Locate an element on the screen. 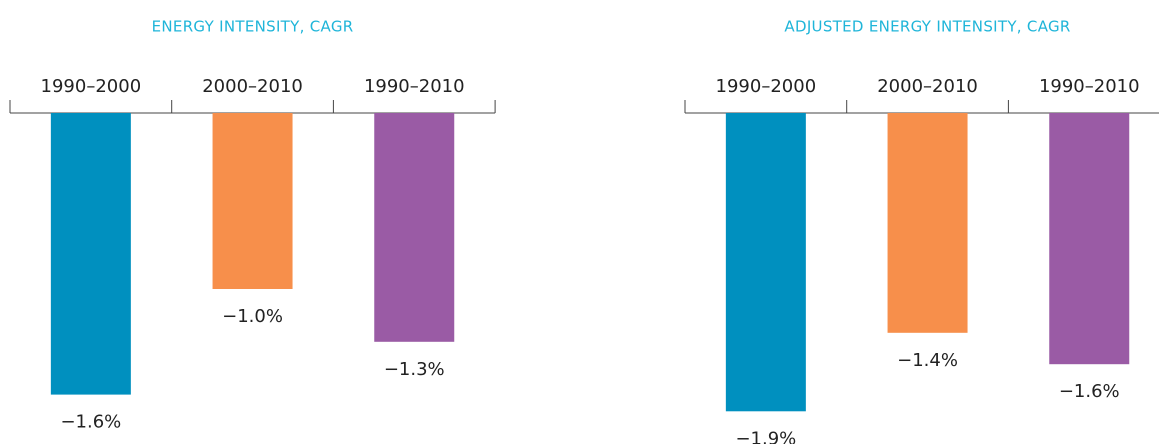 This screenshot has width=1159, height=444. value-label: −1.0% is located at coordinates (252, 316).